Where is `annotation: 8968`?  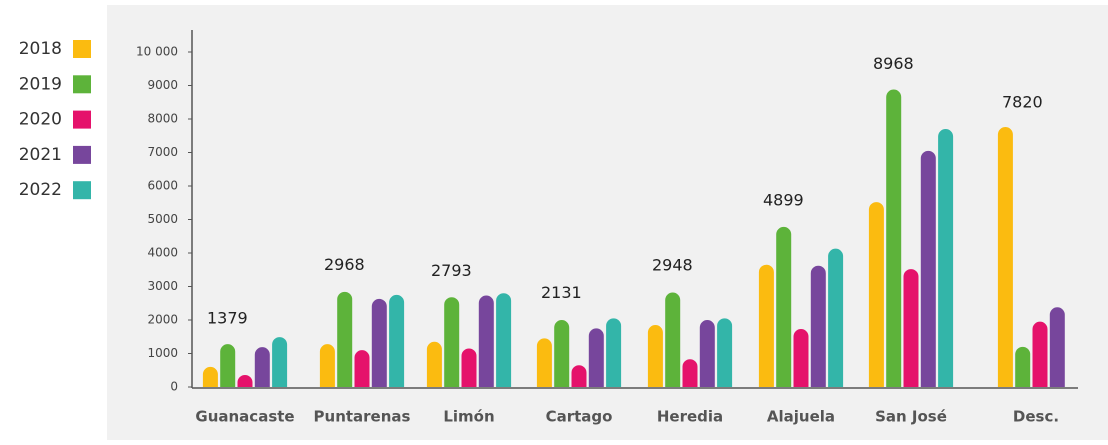
annotation: 8968 is located at coordinates (893, 63).